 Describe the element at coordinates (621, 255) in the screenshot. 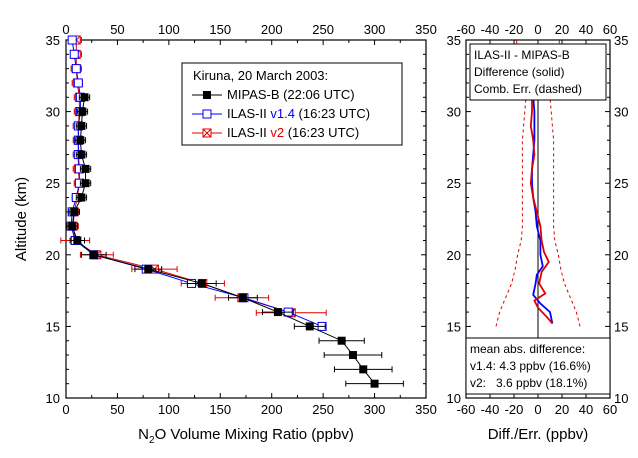

I see `y-tick-label-right: 20` at that location.